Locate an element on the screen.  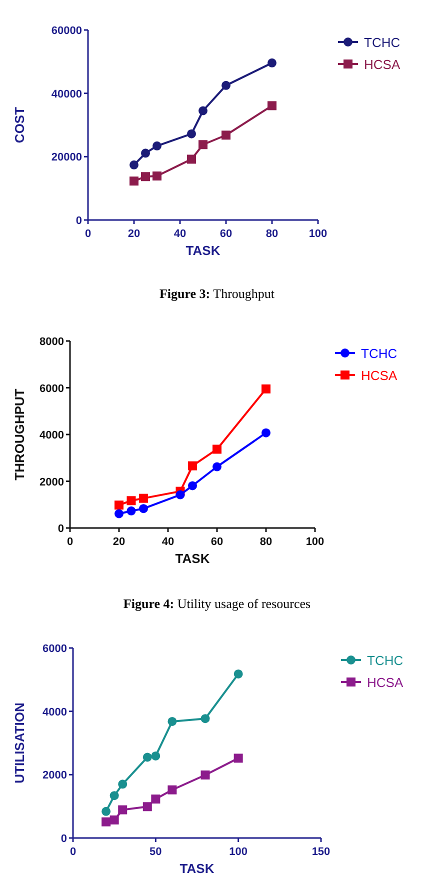
y-axis-title: COST is located at coordinates (19, 125).